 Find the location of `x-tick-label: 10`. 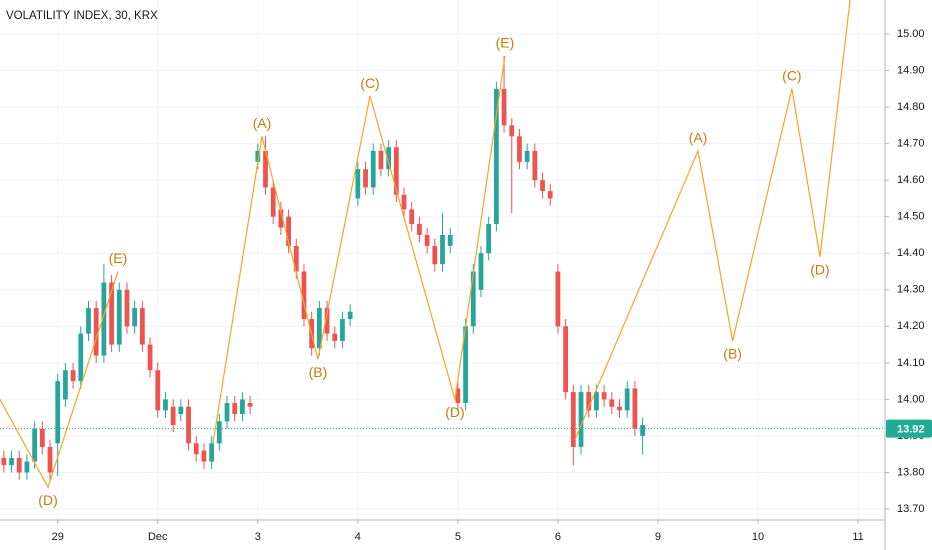

x-tick-label: 10 is located at coordinates (758, 537).